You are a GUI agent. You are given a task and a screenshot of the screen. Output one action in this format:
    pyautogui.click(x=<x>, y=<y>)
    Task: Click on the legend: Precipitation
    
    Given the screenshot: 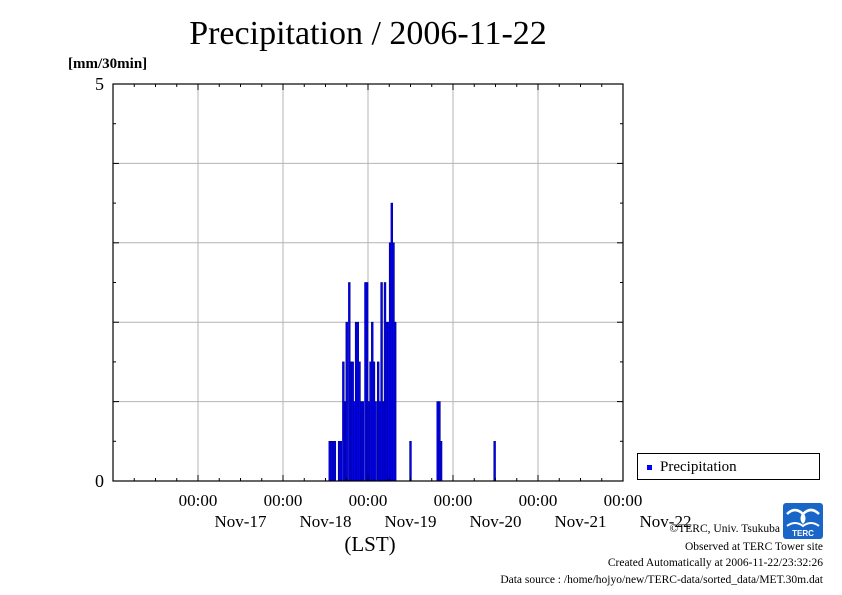 What is the action you would take?
    pyautogui.click(x=728, y=466)
    